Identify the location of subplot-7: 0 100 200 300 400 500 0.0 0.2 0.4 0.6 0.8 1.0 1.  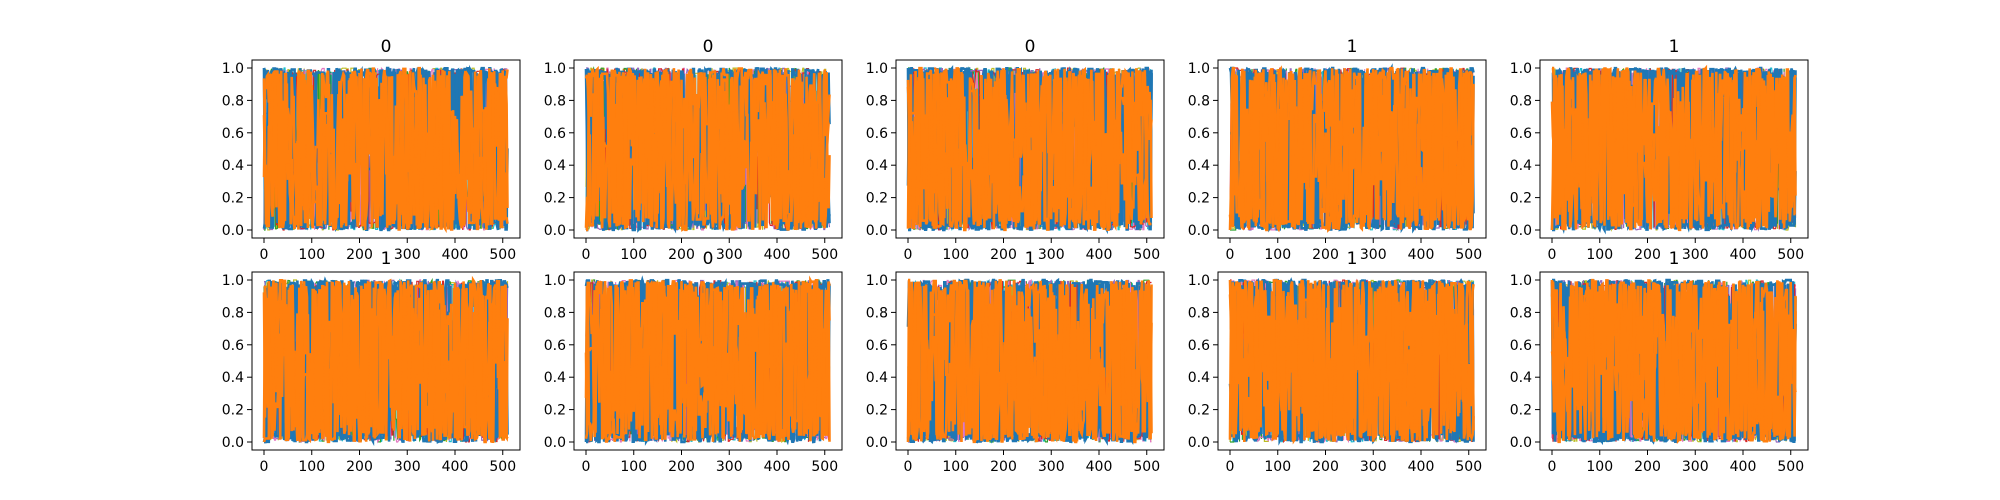
(1015, 362).